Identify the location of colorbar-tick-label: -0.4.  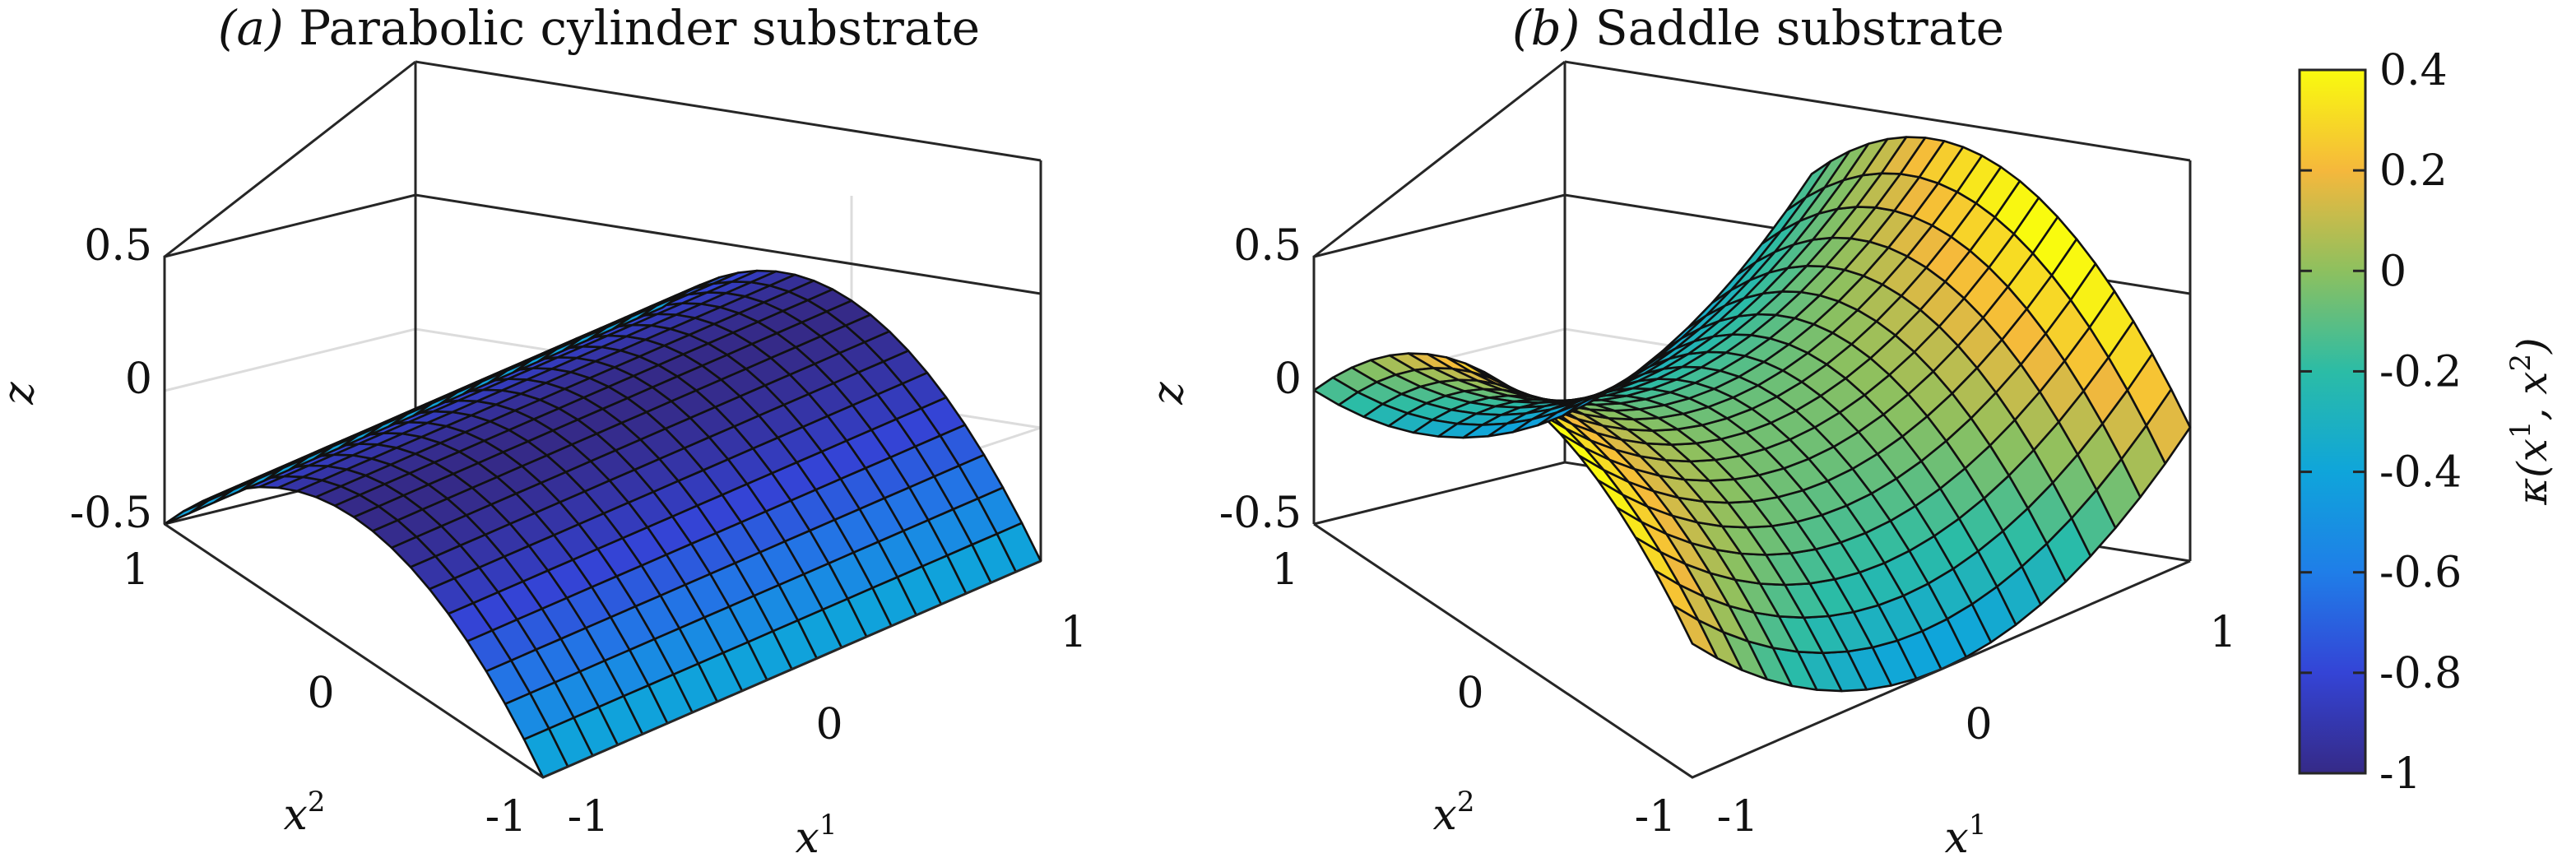
(2420, 473).